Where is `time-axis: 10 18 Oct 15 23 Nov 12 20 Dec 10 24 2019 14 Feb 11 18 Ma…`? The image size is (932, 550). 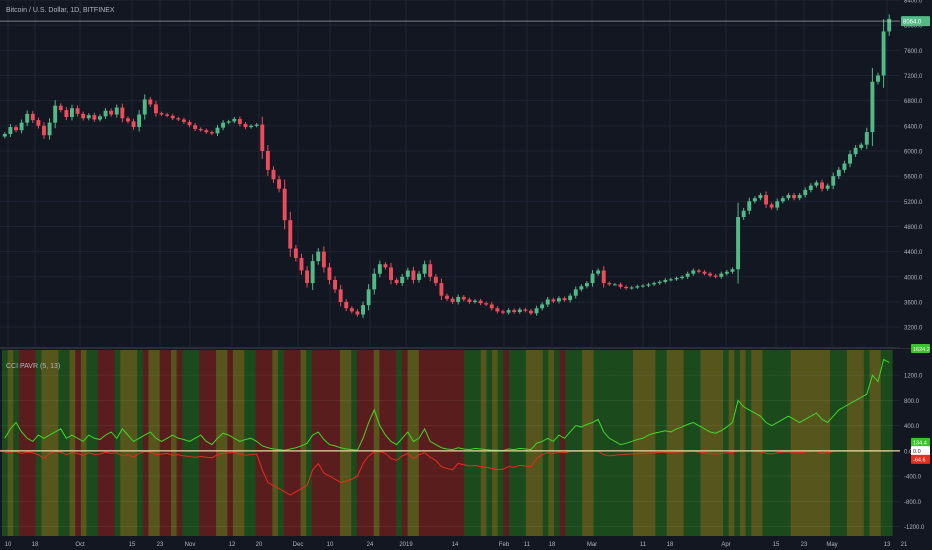
time-axis: 10 18 Oct 15 23 Nov 12 20 Dec 10 24 2019 14 Feb 11 18 Ma… is located at coordinates (466, 543).